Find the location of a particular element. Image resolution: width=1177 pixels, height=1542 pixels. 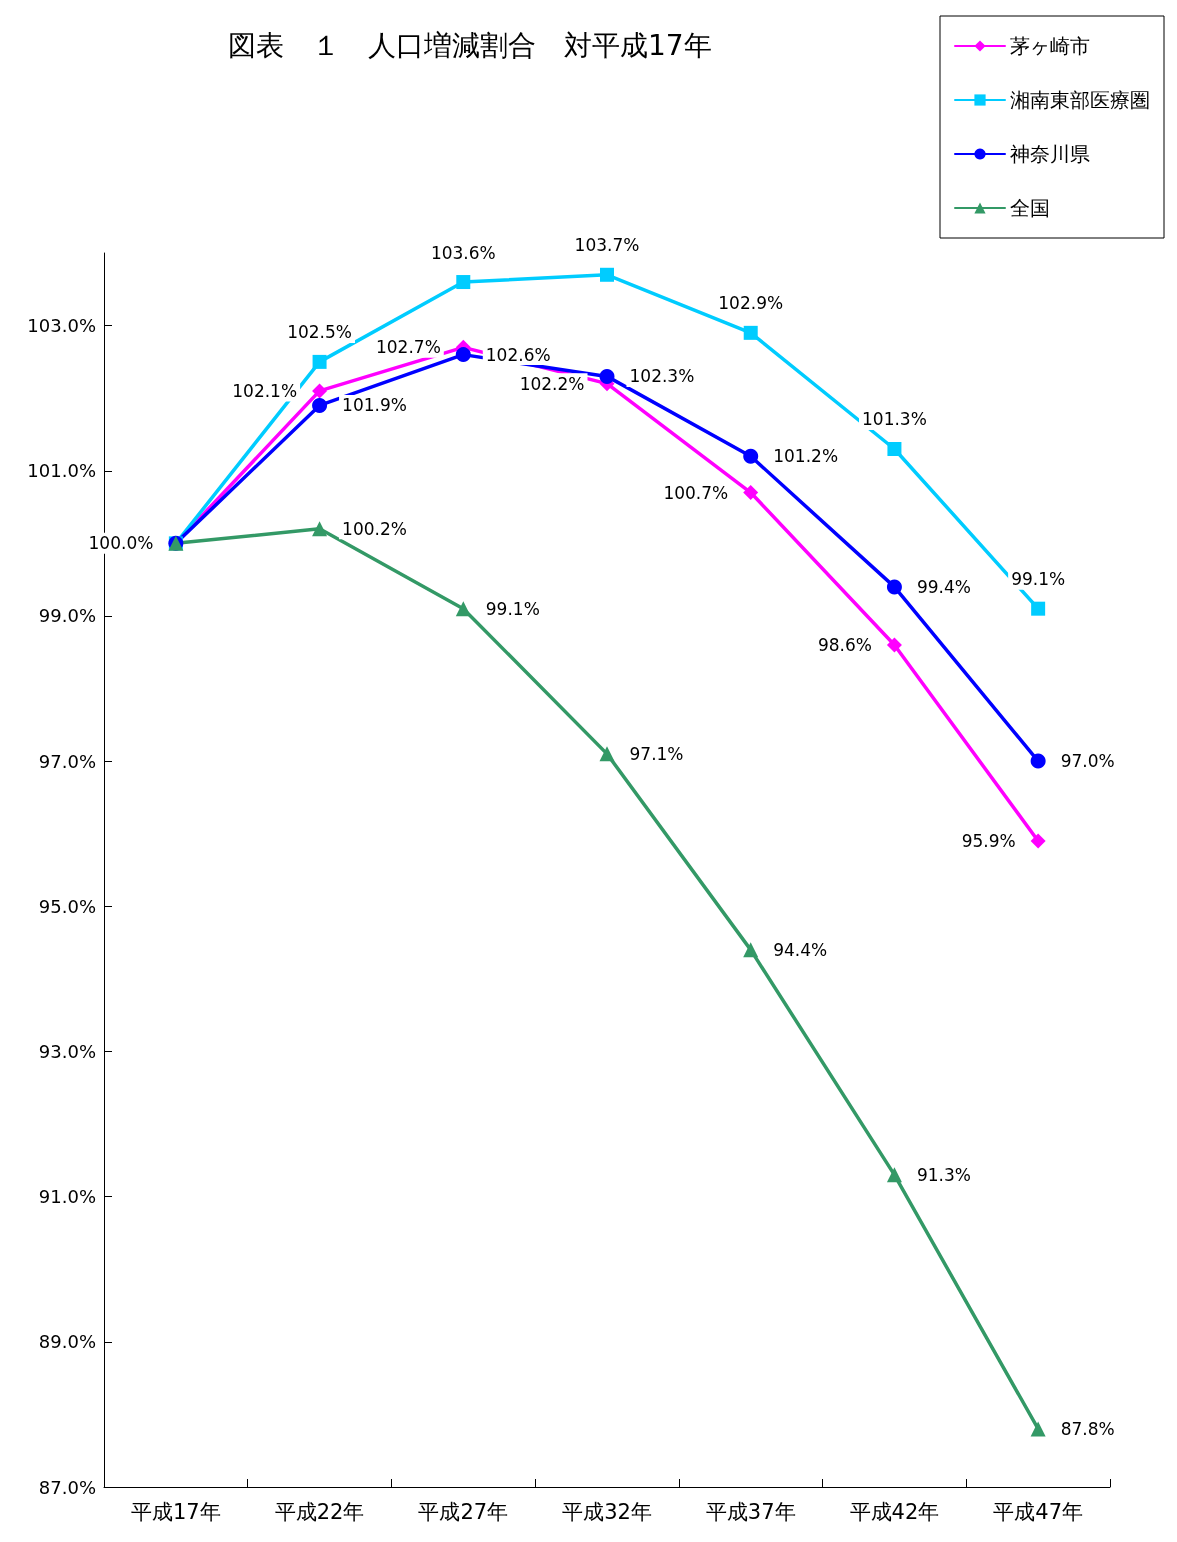

data-label: 101.3% is located at coordinates (894, 419).